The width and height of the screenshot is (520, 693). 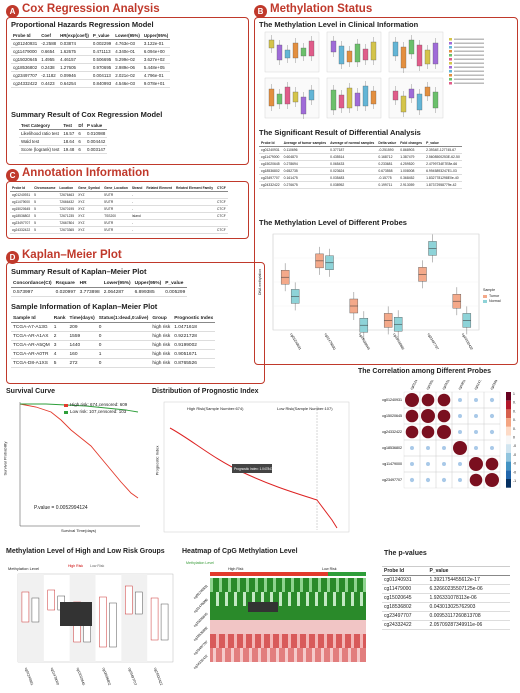 What do you see at coordinates (127, 75) in the screenshot?
I see `table-cell: 2.021e-02` at bounding box center [127, 75].